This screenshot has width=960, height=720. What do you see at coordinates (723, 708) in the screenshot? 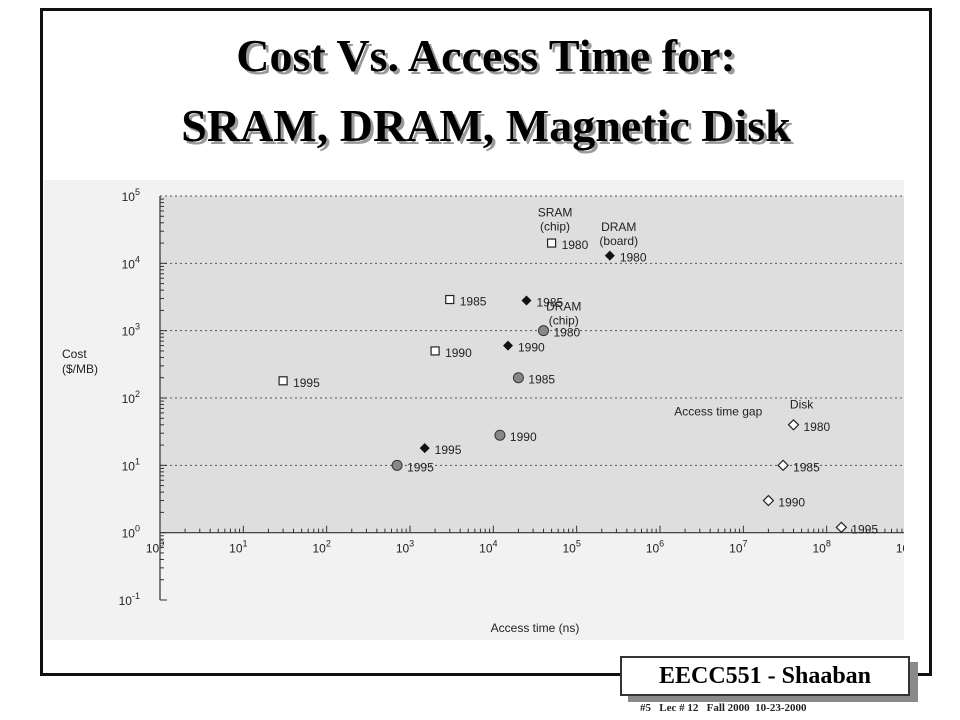
I see `slide-footer: #5 Lec # 12 Fall 2000 10-23-2000` at bounding box center [723, 708].